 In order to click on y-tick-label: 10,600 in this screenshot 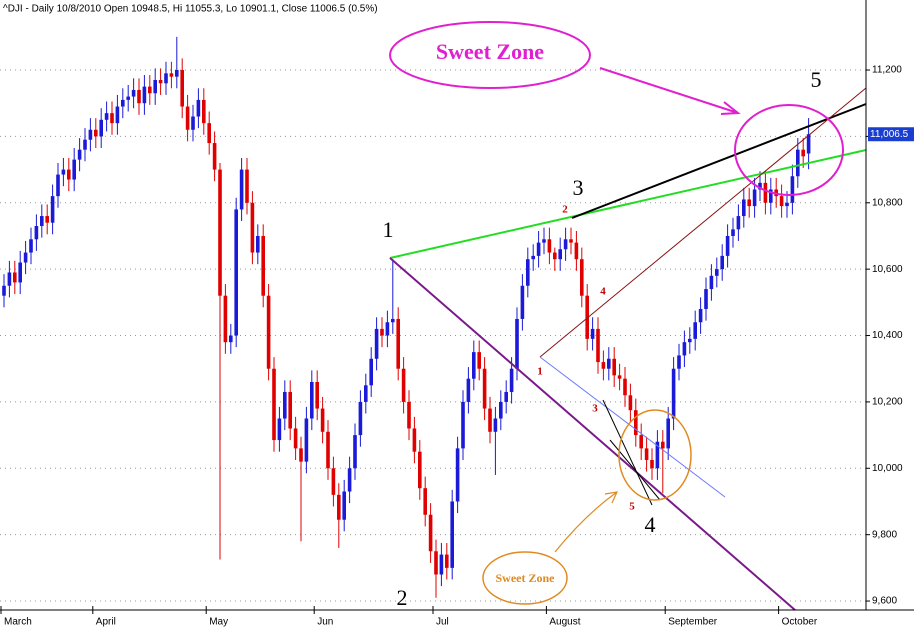, I will do `click(887, 269)`.